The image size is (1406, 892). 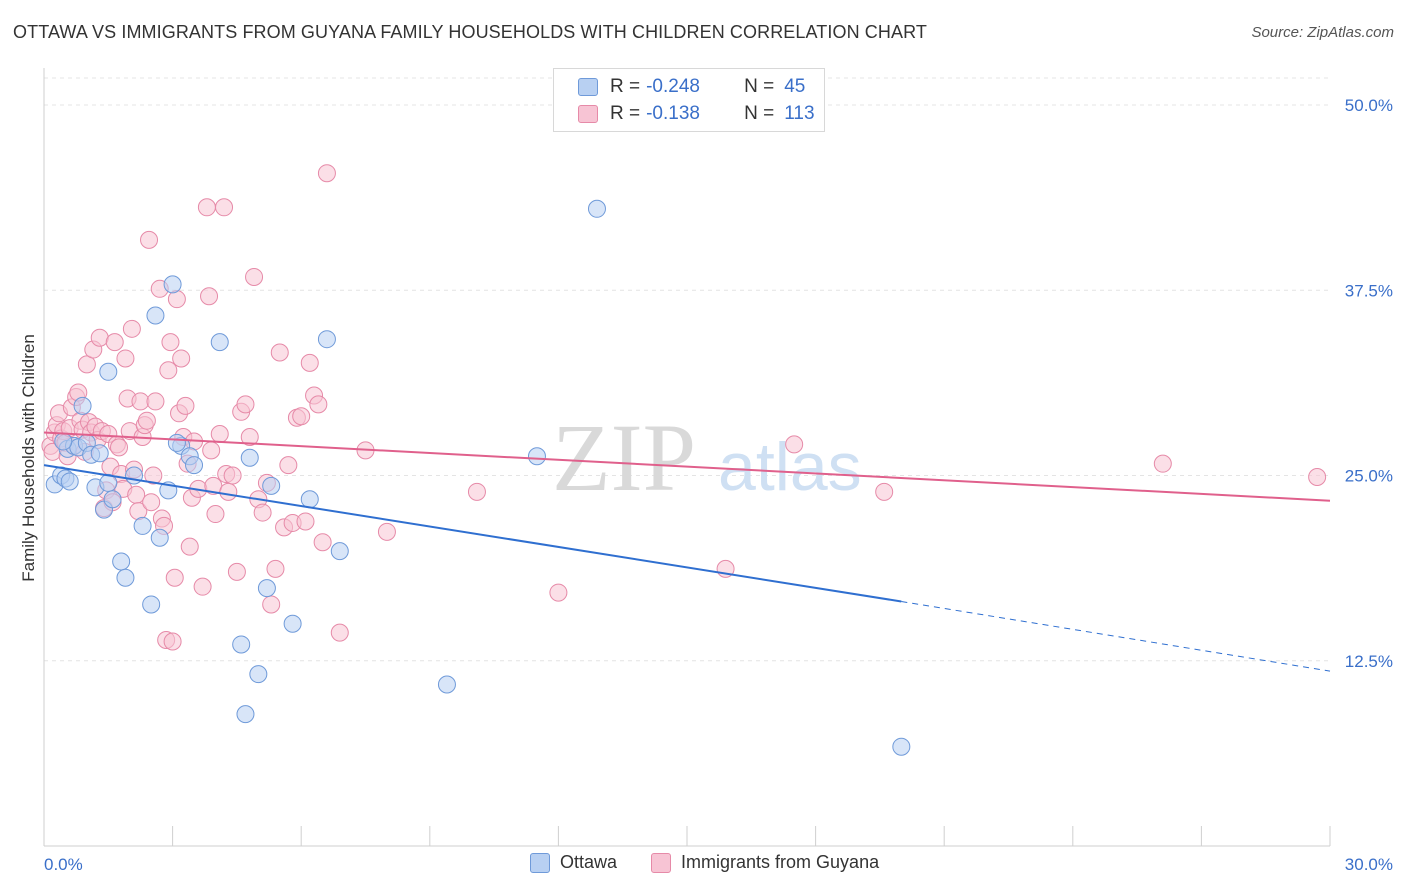 What do you see at coordinates (795, 86) in the screenshot?
I see `legend-n-value: 45` at bounding box center [795, 86].